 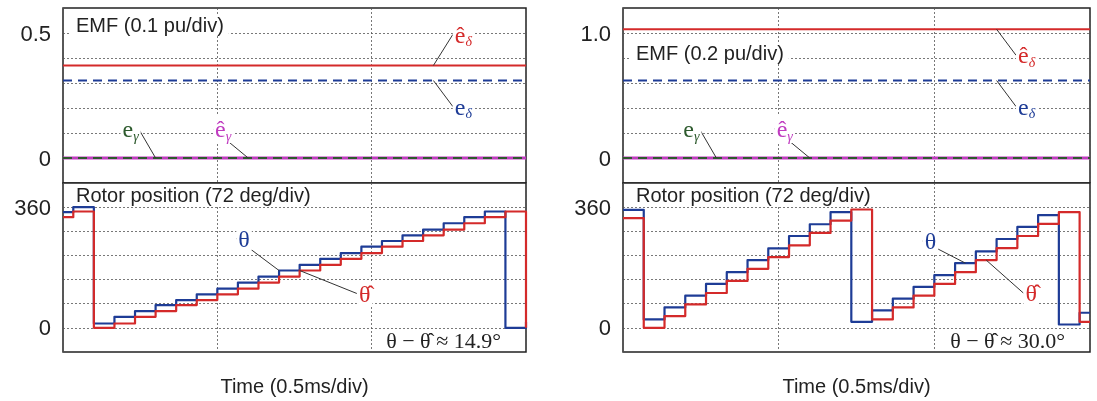 What do you see at coordinates (150, 25) in the screenshot?
I see `chart-title: EMF (0.1 pu/div)` at bounding box center [150, 25].